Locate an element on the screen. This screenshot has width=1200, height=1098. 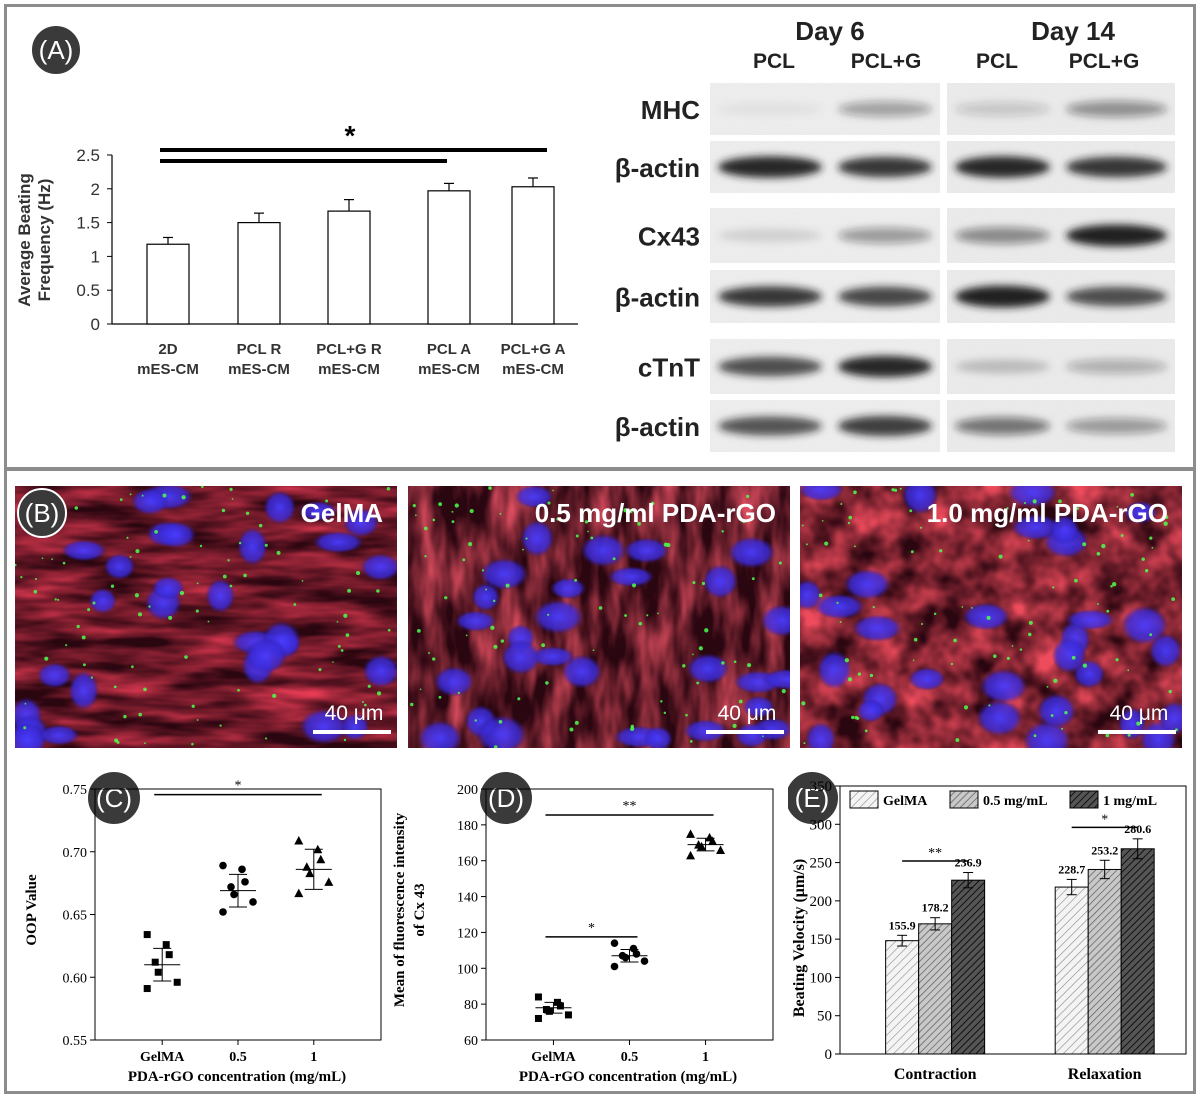
chart-a-xtick-label: PCL A is located at coordinates (449, 349).